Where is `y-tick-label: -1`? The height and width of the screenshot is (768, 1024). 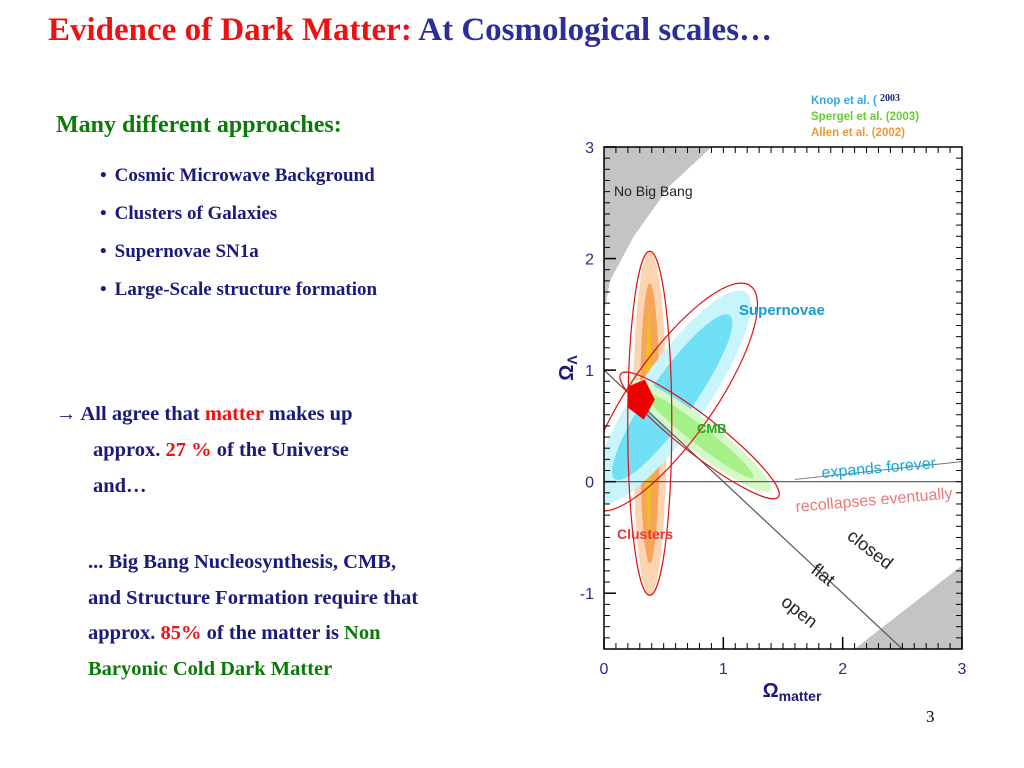 y-tick-label: -1 is located at coordinates (587, 594).